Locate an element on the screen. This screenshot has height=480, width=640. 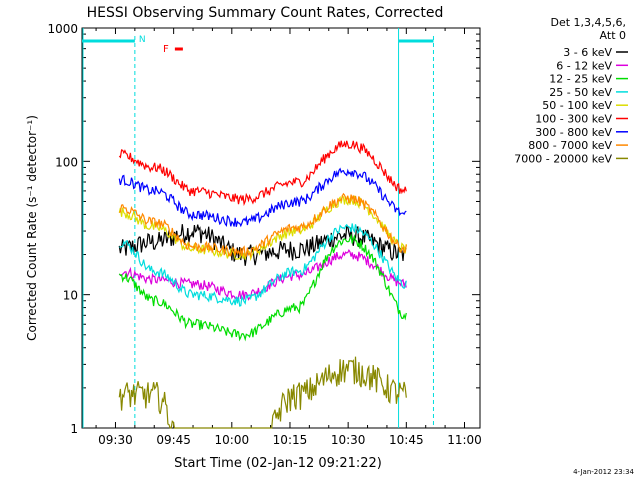
render-timestamp: 4-Jan-2012 23:34 is located at coordinates (603, 472).